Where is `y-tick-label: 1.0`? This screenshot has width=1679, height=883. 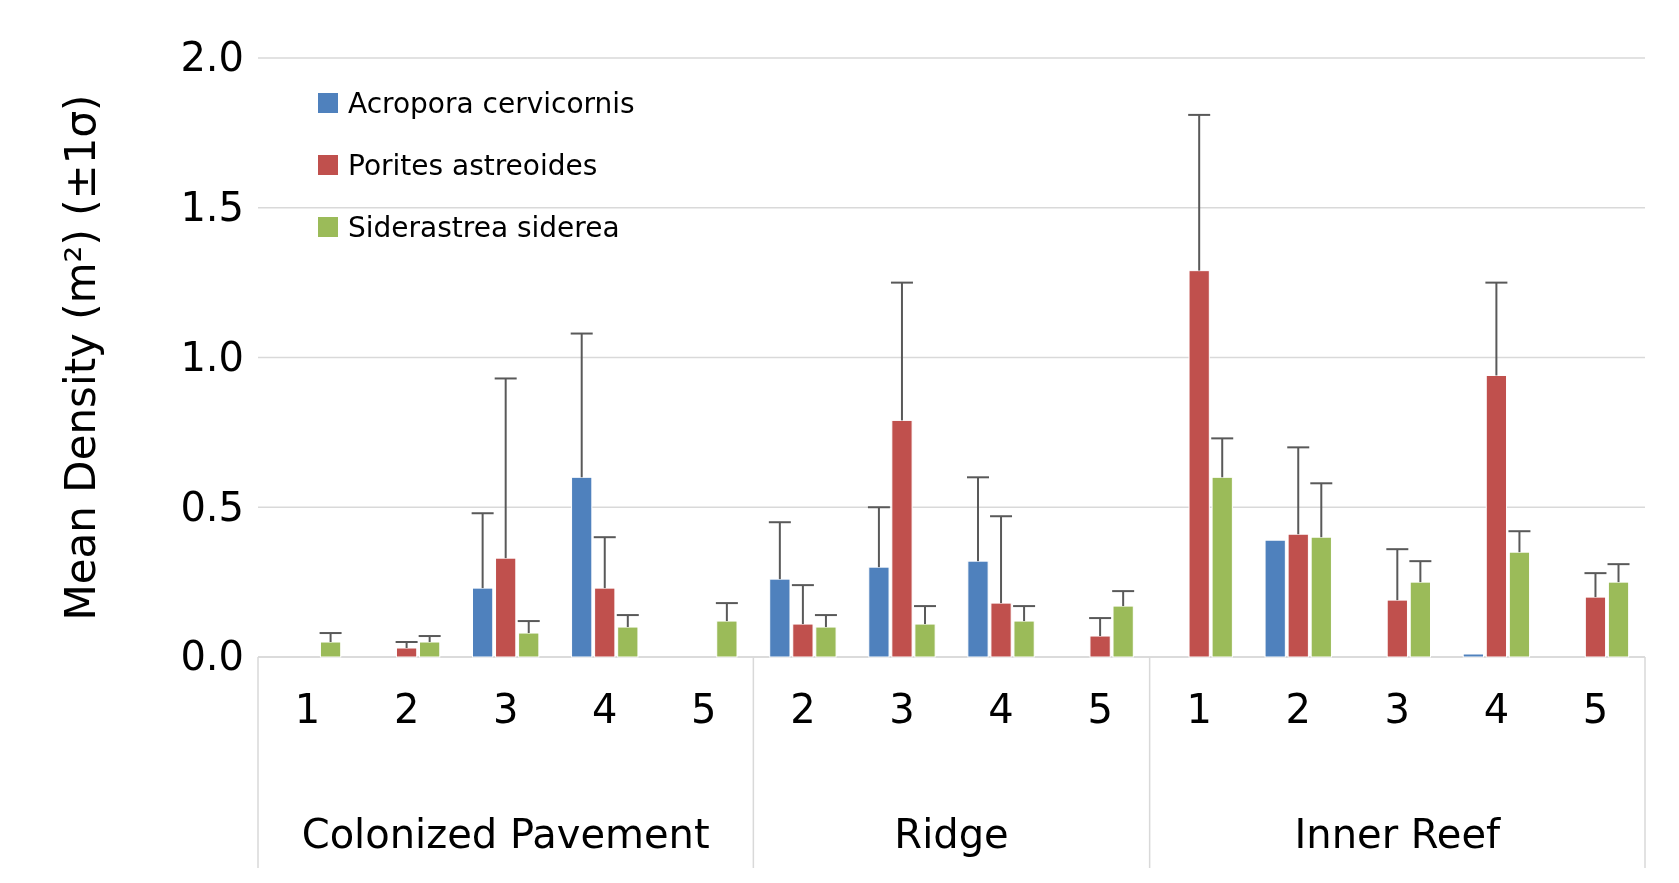 y-tick-label: 1.0 is located at coordinates (212, 356).